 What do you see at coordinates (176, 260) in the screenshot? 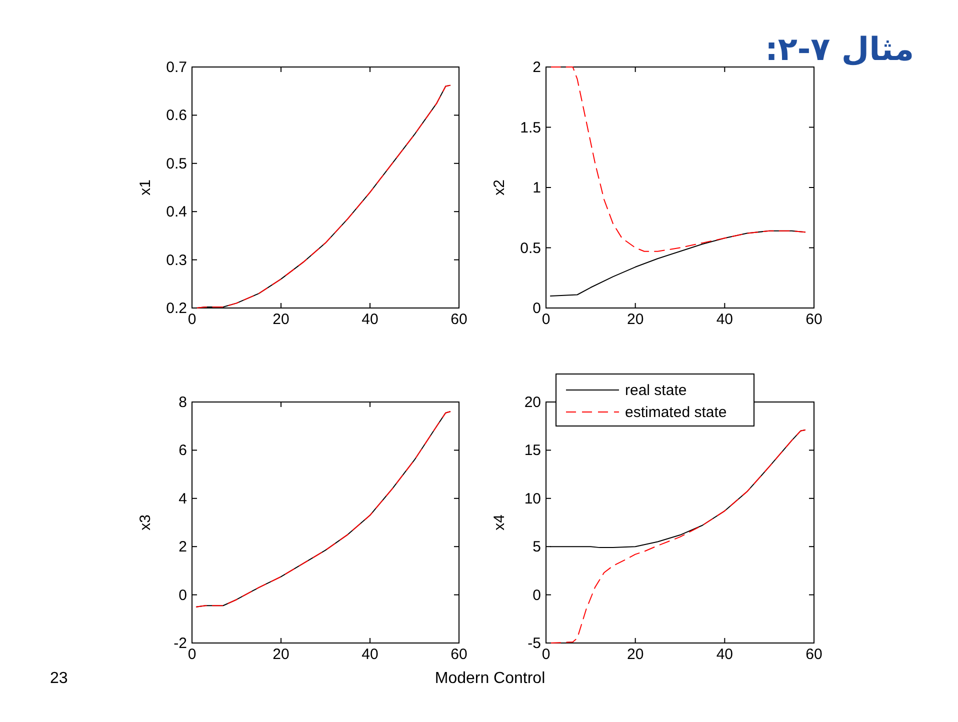
I see `y-tick-label: 0.3` at bounding box center [176, 260].